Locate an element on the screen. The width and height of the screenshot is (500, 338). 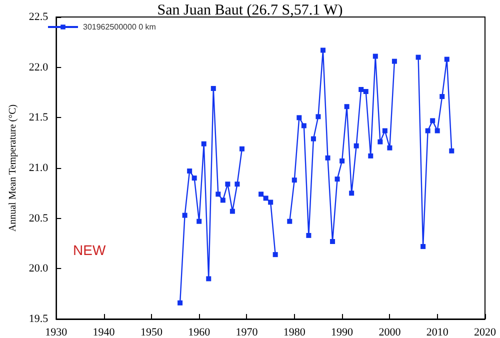
y-tick-label: 21.5 is located at coordinates (38, 118).